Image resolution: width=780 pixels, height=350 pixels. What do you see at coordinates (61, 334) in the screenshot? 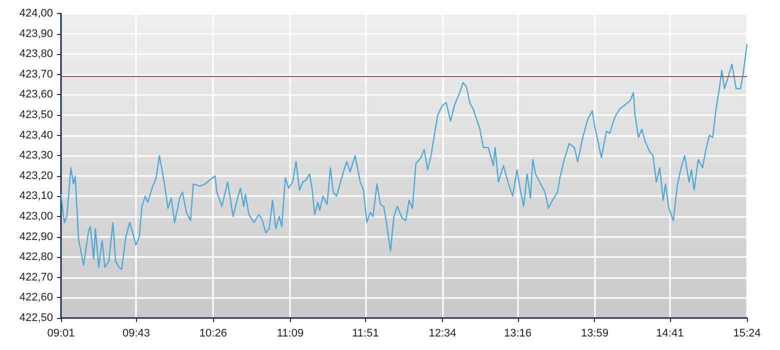
I see `x-tick-label: 09:01` at bounding box center [61, 334].